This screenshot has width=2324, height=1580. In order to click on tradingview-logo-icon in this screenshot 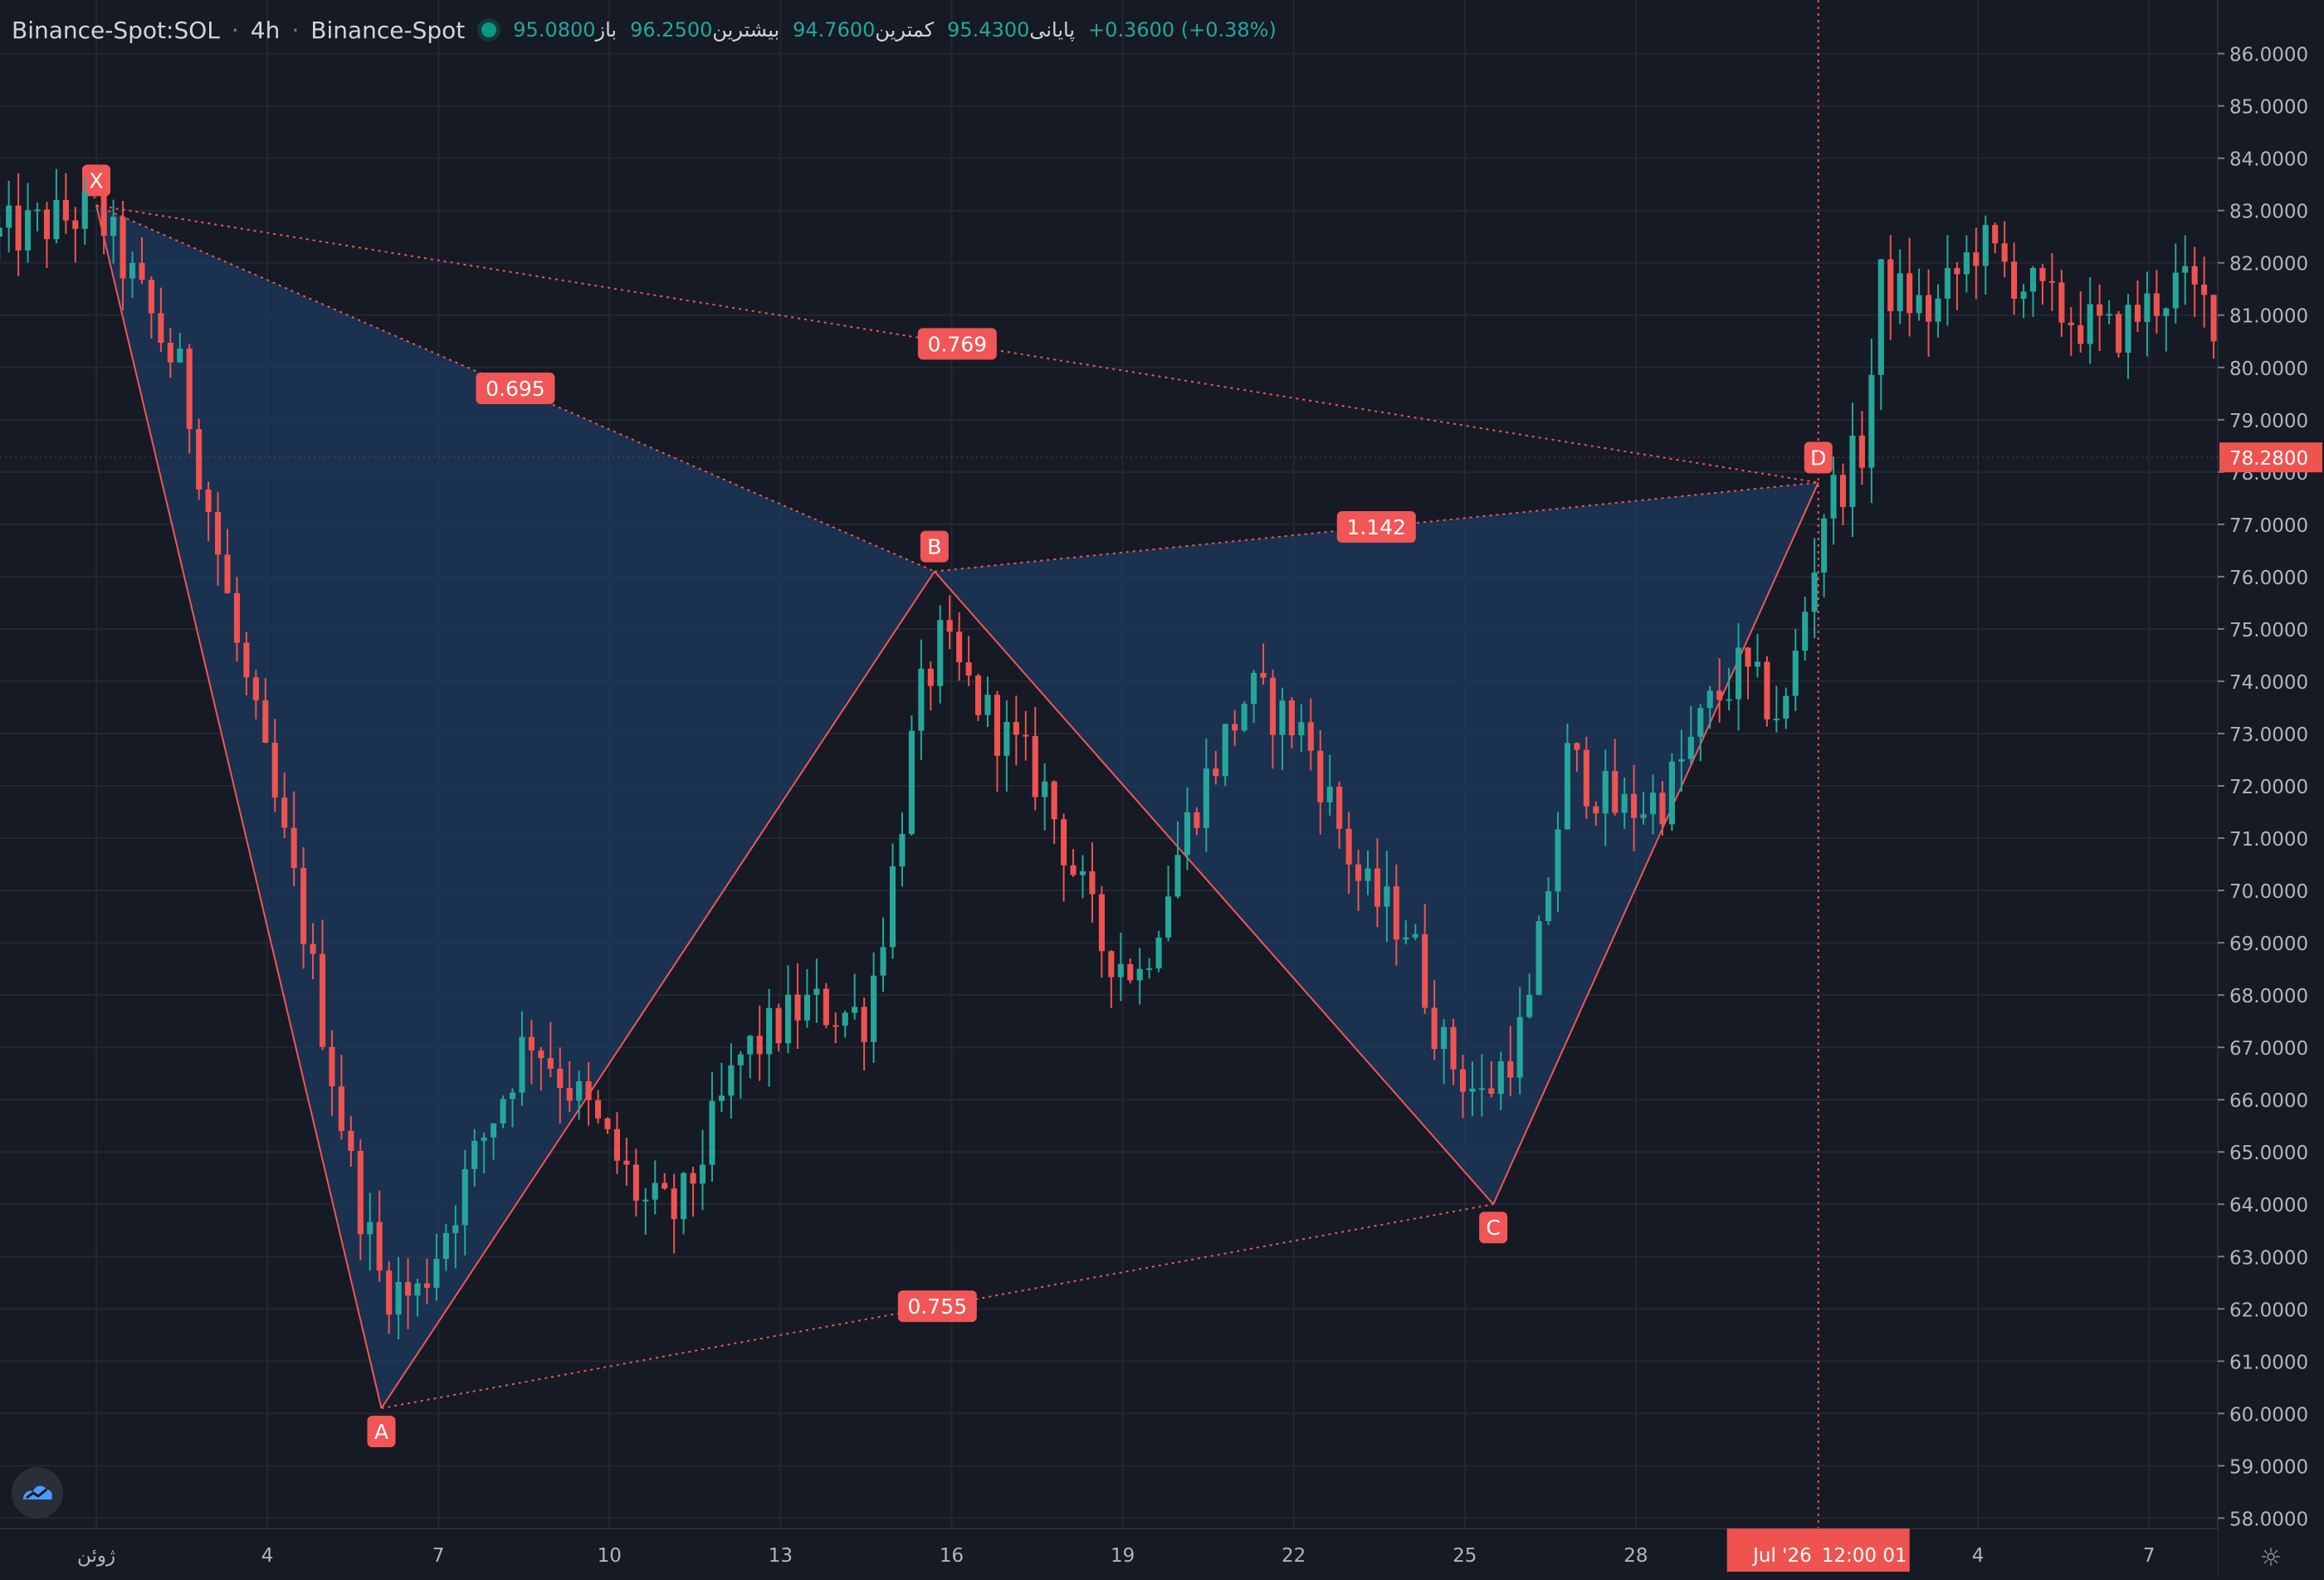, I will do `click(37, 1493)`.